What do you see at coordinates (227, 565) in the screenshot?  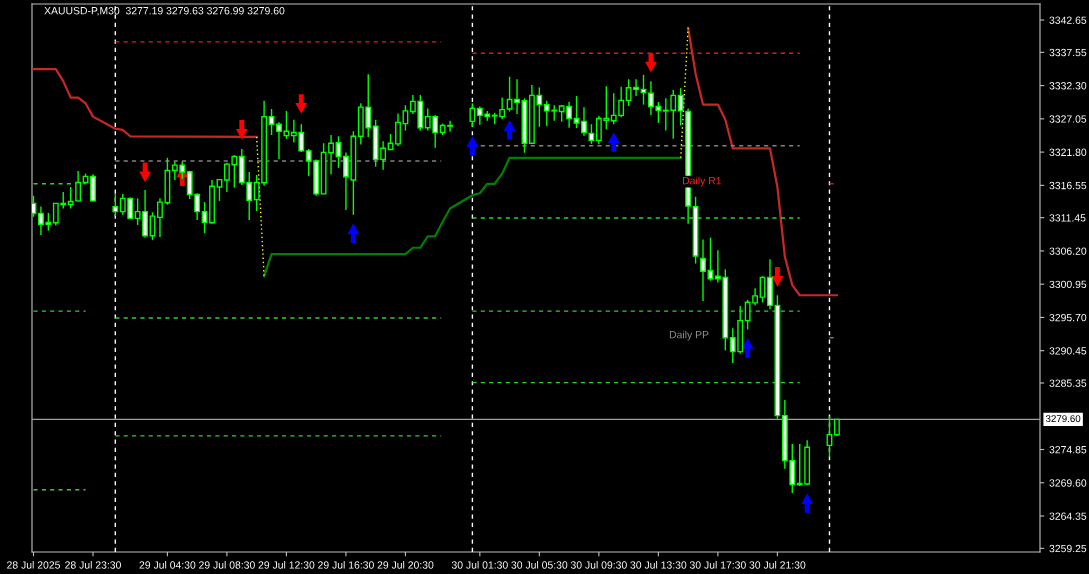 I see `x-tick-label: 29 Jul 08:30` at bounding box center [227, 565].